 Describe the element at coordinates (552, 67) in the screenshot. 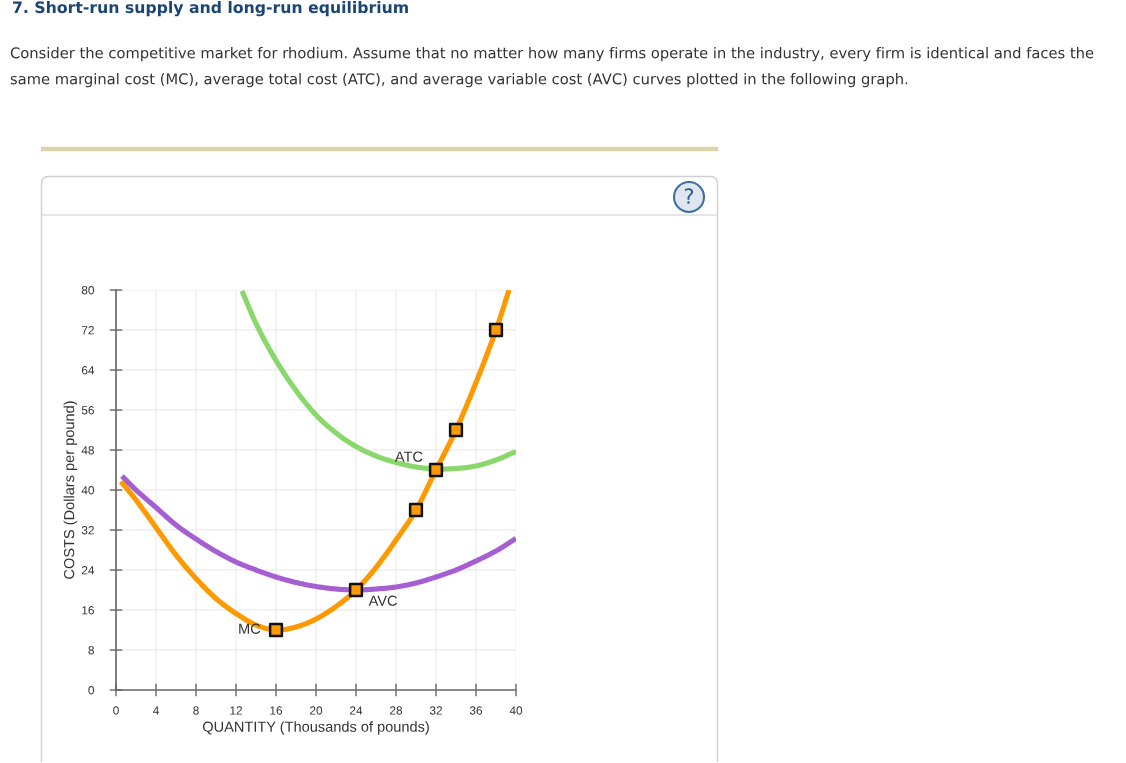

I see `text: Consider the competitive market for rhodium. Assume that no matter how many firms operate in the industry, every firm is identical and faces the same marginal cost (MC), average total cost (ATC), and average variable cost (AVC) curves plotted in the following graph.` at that location.